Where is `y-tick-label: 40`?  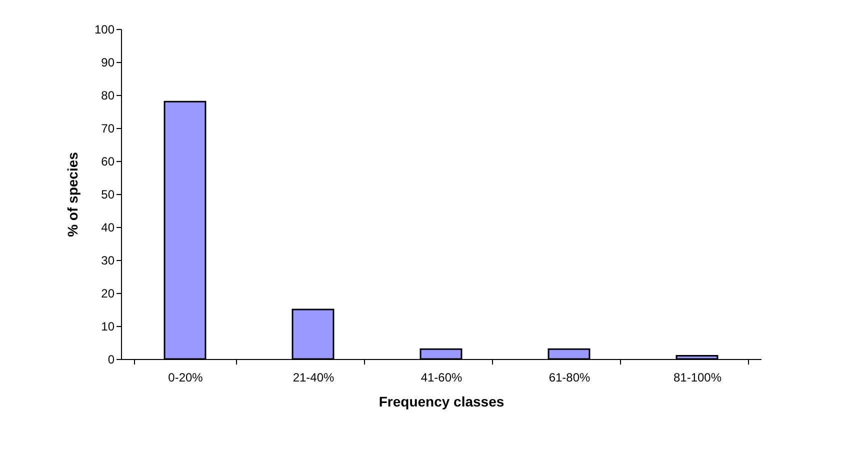 y-tick-label: 40 is located at coordinates (108, 227).